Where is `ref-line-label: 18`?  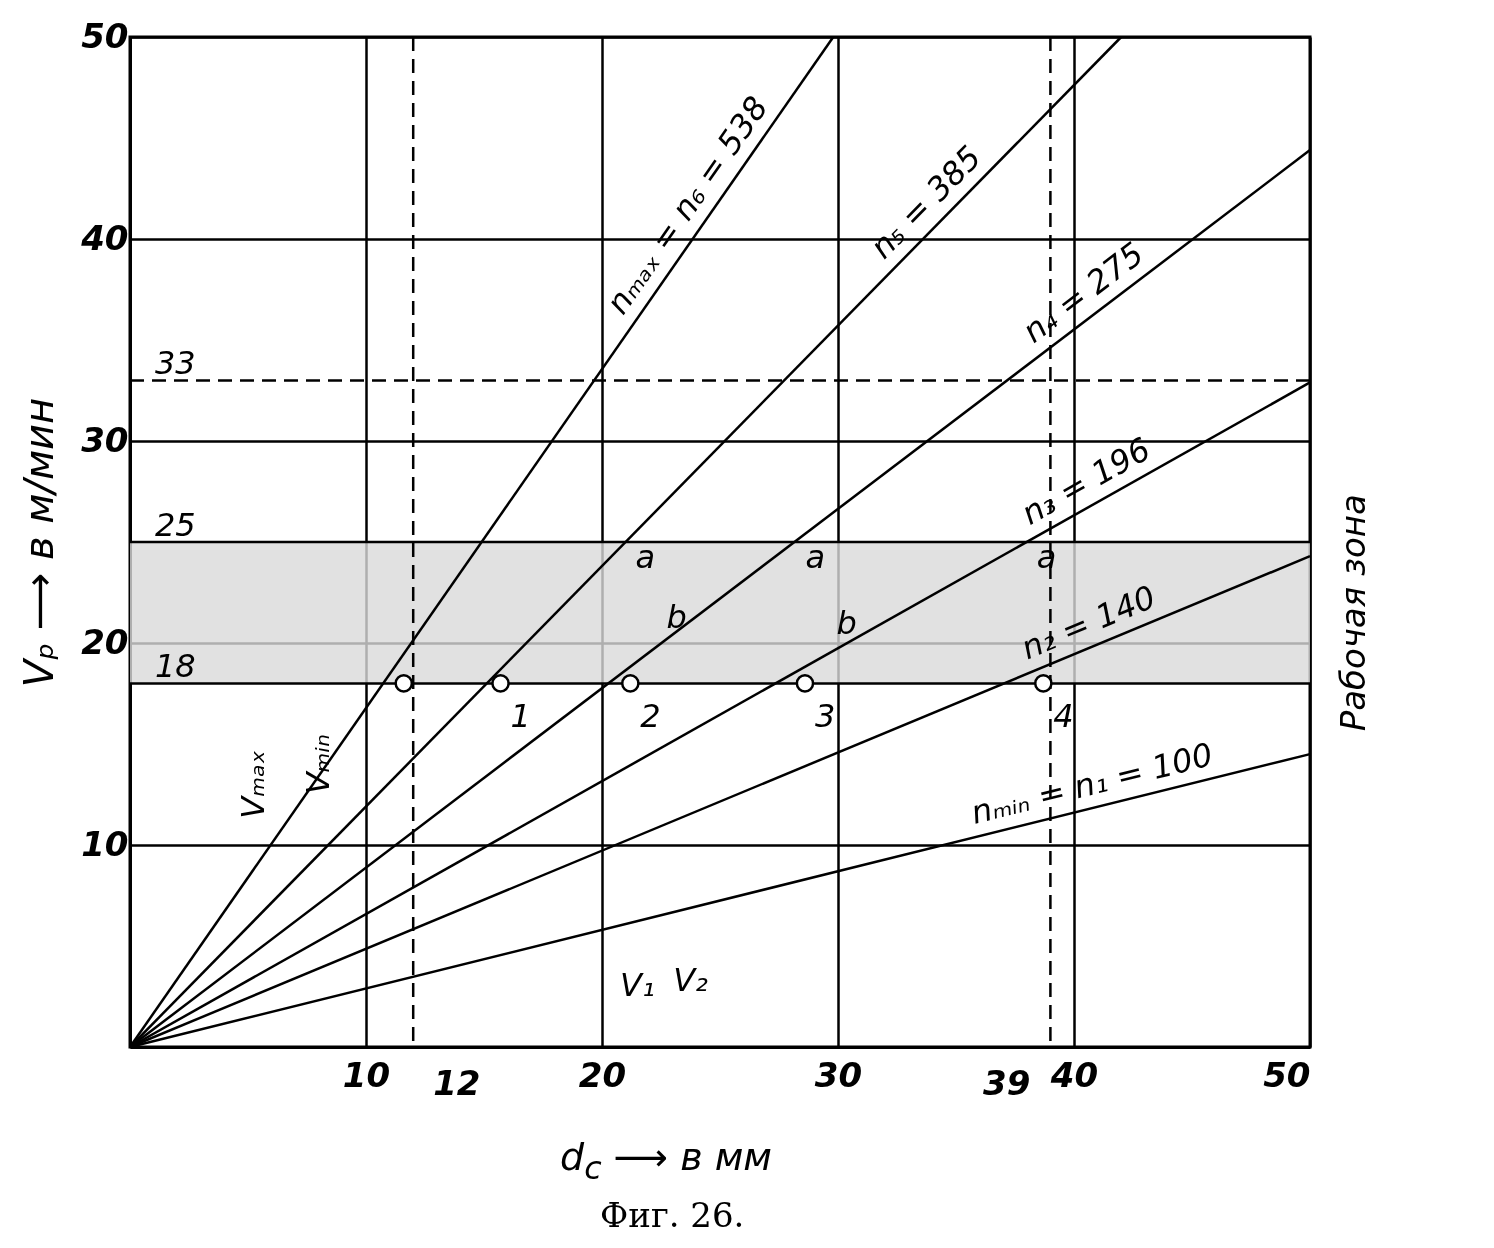
ref-line-label: 18 is located at coordinates (175, 666).